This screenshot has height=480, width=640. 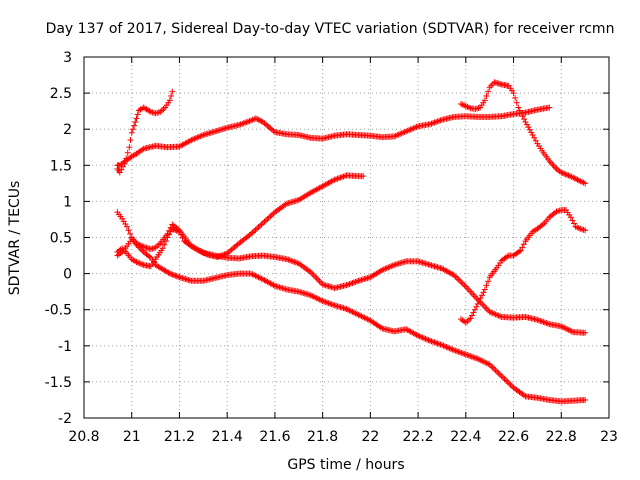 I want to click on x-tick-label: 21, so click(x=132, y=437).